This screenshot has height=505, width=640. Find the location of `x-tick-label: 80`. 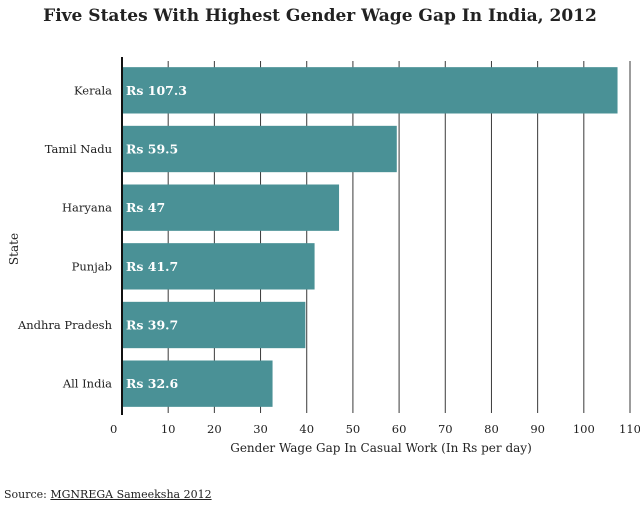

x-tick-label: 80 is located at coordinates (491, 429).